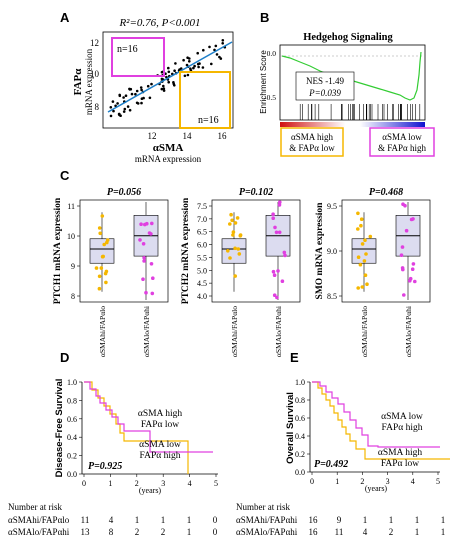 This screenshot has height=555, width=455. Describe the element at coordinates (312, 148) in the screenshot. I see `b-left-label-2: & FAPα low` at that location.